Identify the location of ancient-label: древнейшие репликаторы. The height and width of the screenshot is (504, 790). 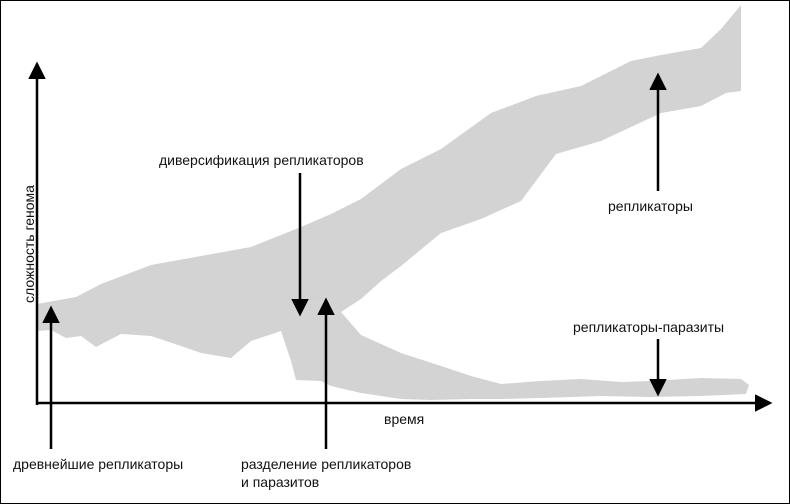
(98, 464).